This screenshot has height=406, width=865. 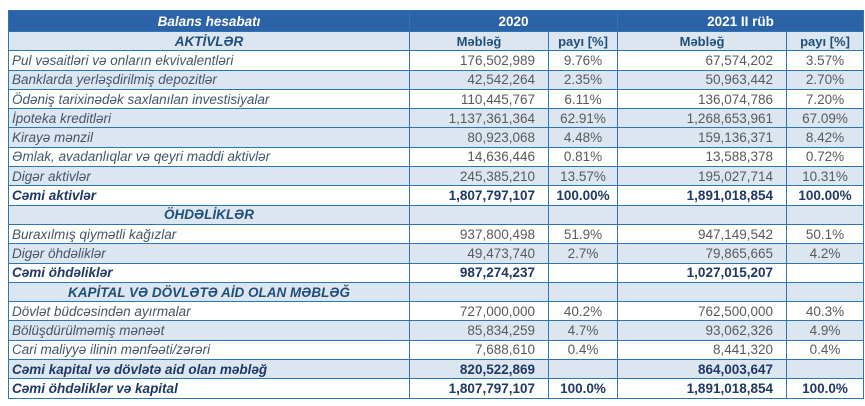 I want to click on cell-label: Bölüşdürülməmiş mənəət, so click(x=209, y=330).